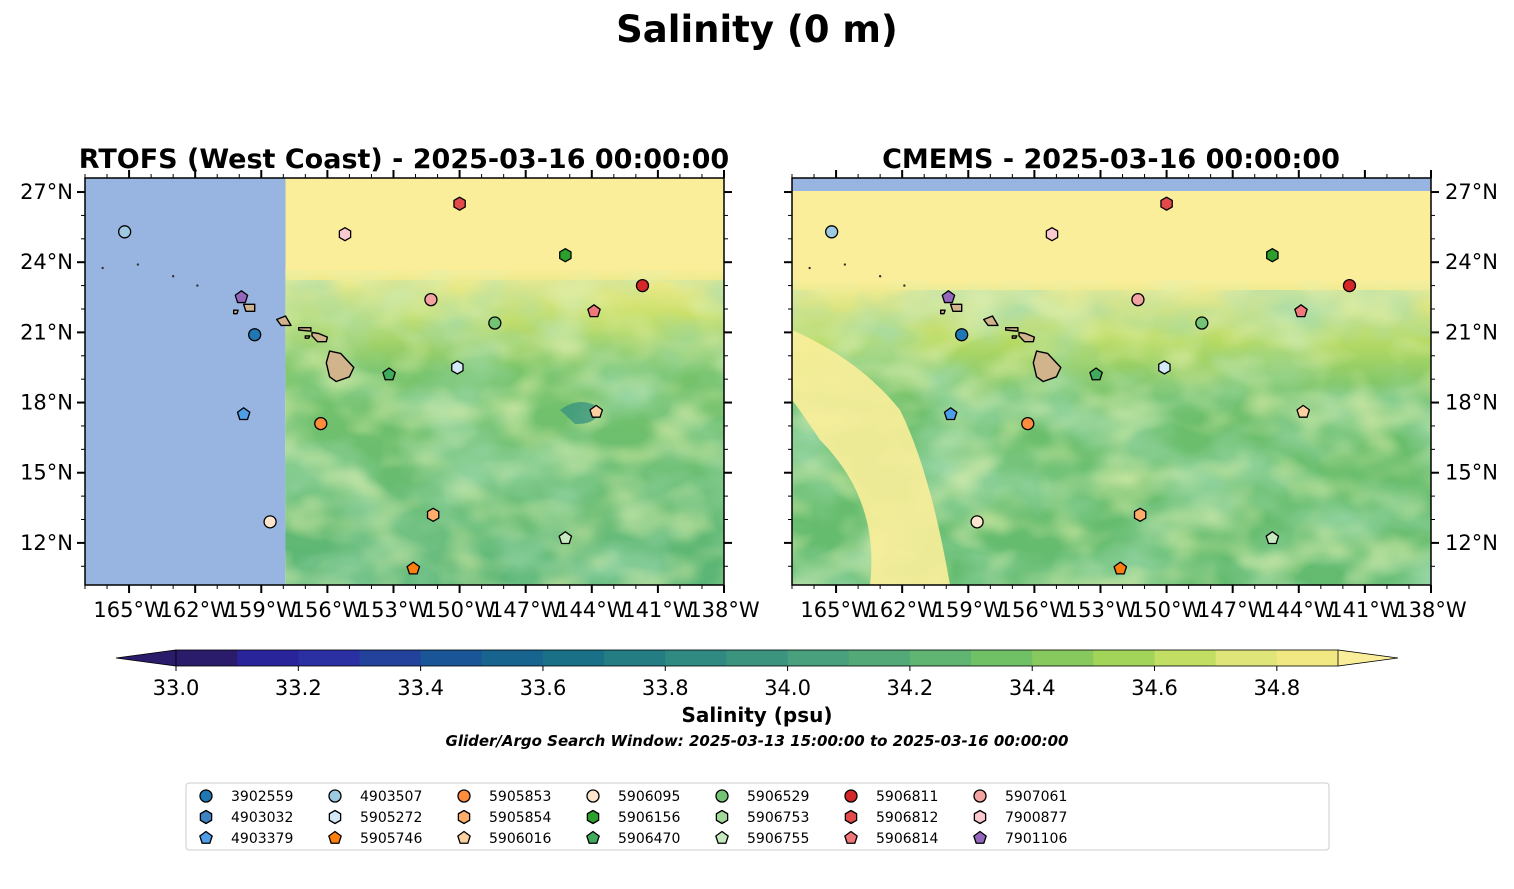  I want to click on legend-item-5906095: 5906095, so click(633, 797).